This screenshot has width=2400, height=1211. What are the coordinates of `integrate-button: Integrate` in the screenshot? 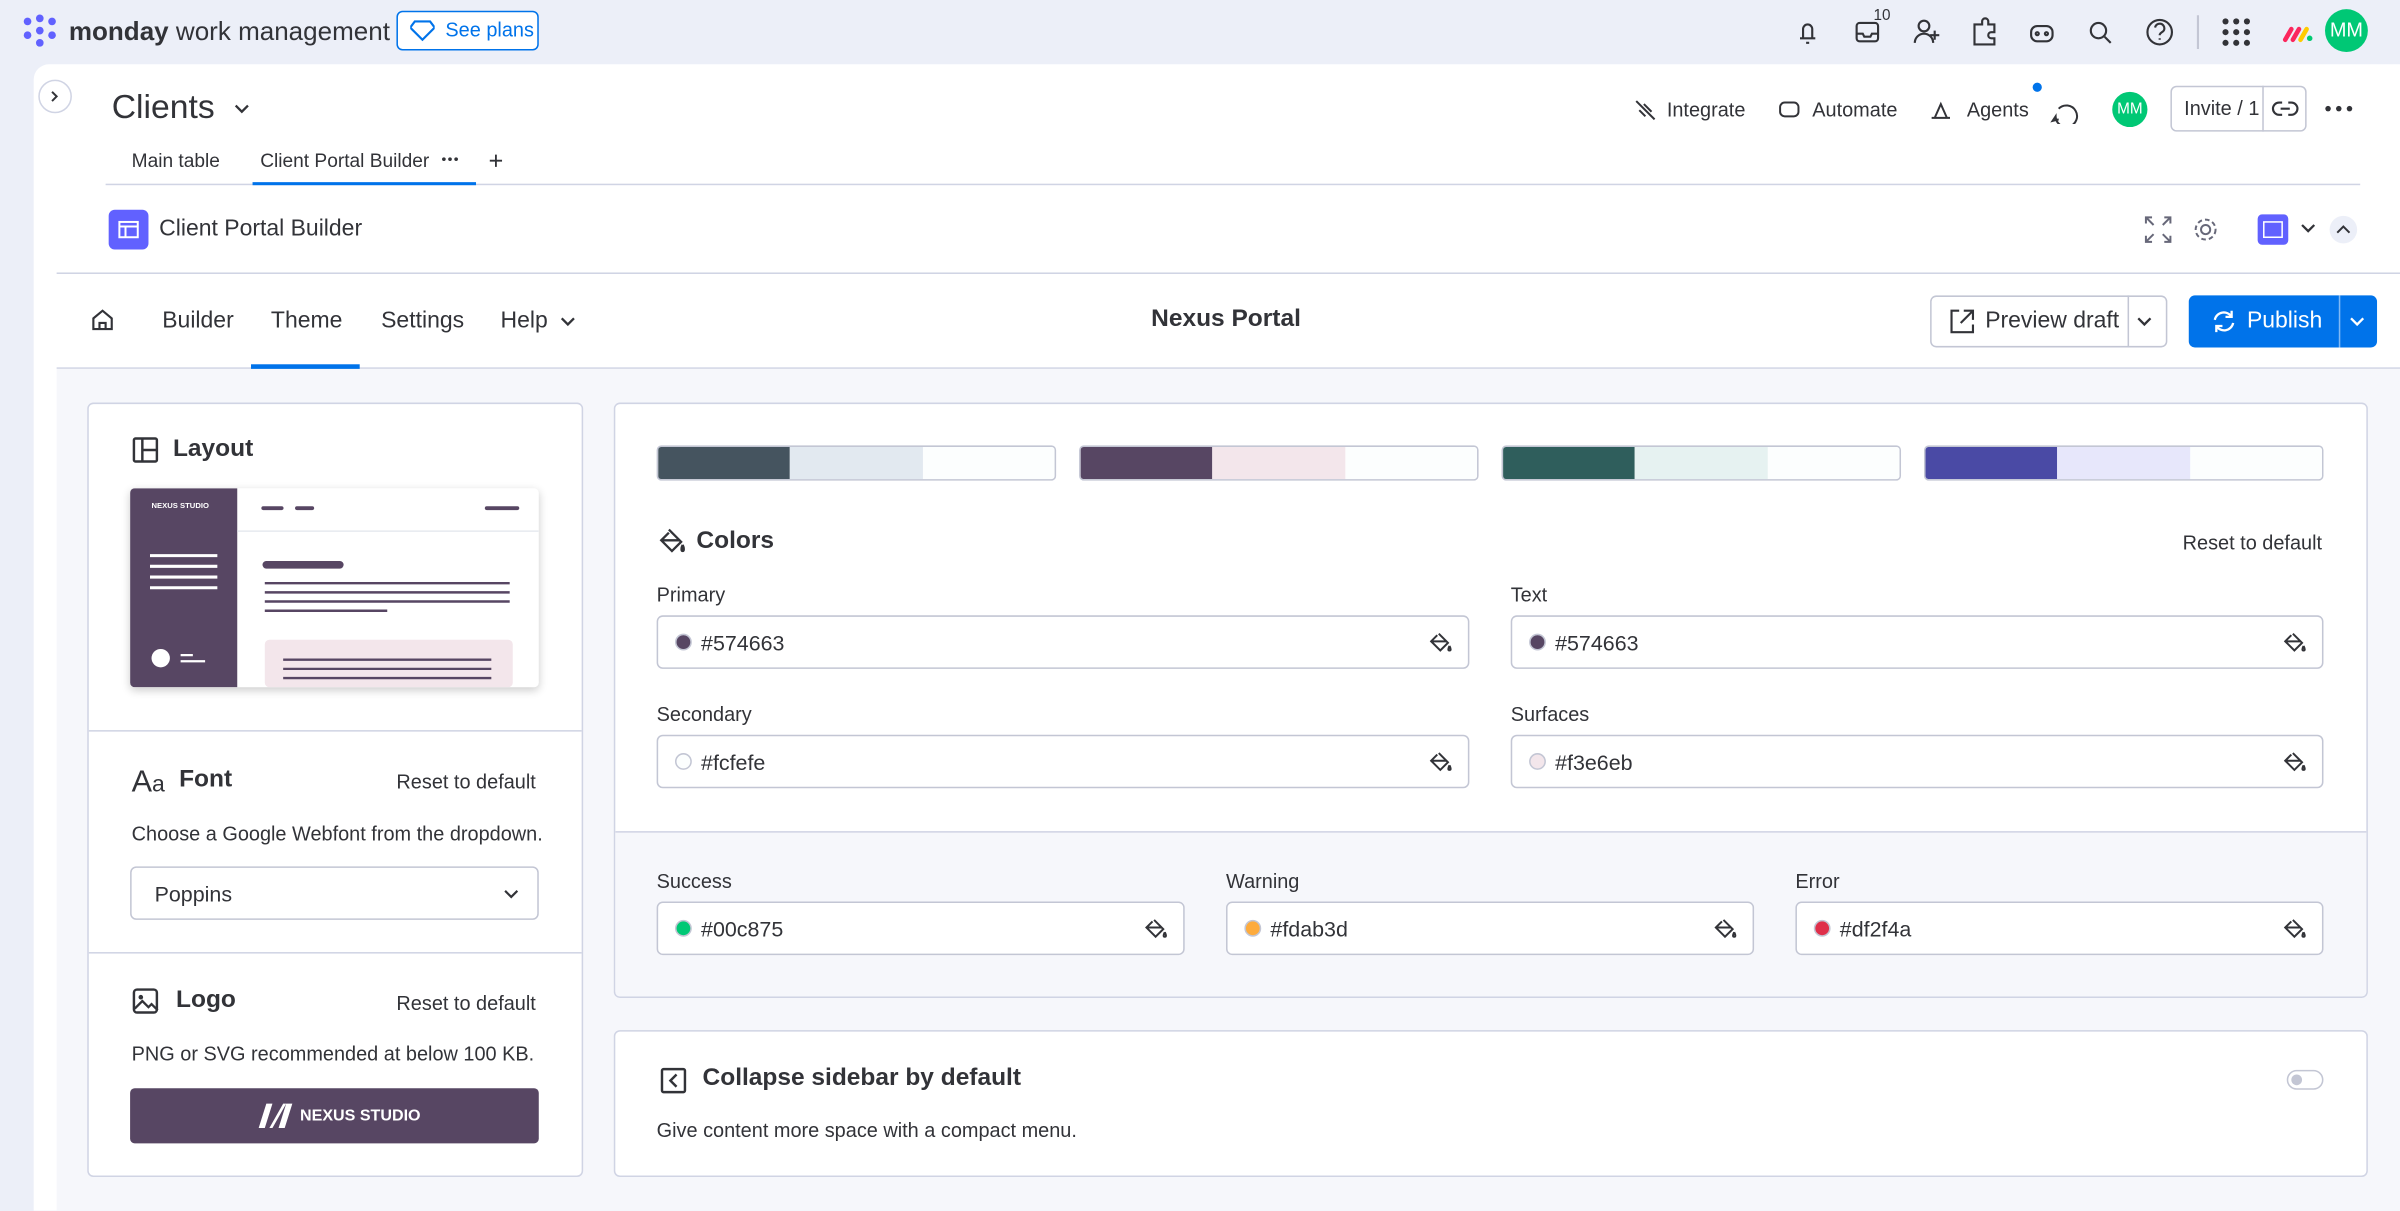 It's located at (1706, 109).